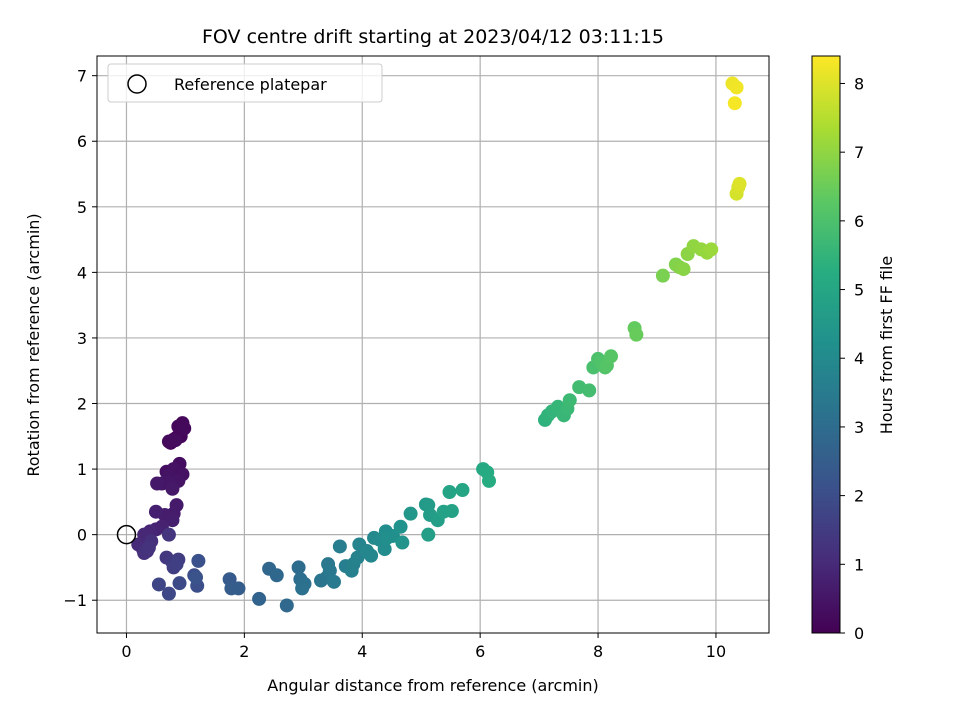  What do you see at coordinates (423, 647) in the screenshot?
I see `x-axis-ticks: 0 2 4 6 8 10` at bounding box center [423, 647].